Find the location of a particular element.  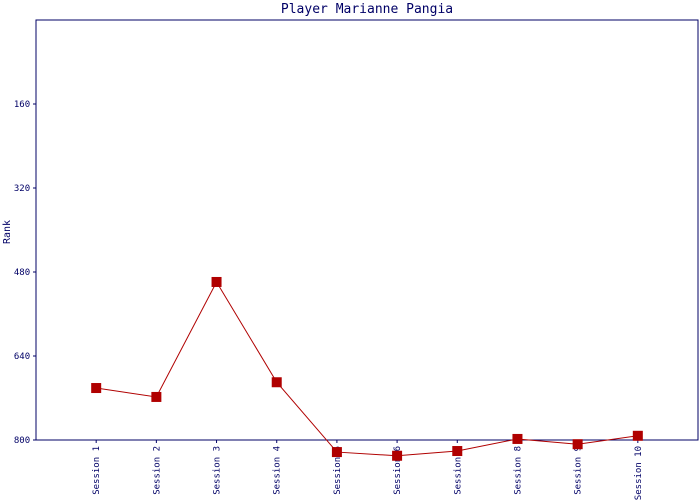

x-tick-label: Session 7 is located at coordinates (458, 470).